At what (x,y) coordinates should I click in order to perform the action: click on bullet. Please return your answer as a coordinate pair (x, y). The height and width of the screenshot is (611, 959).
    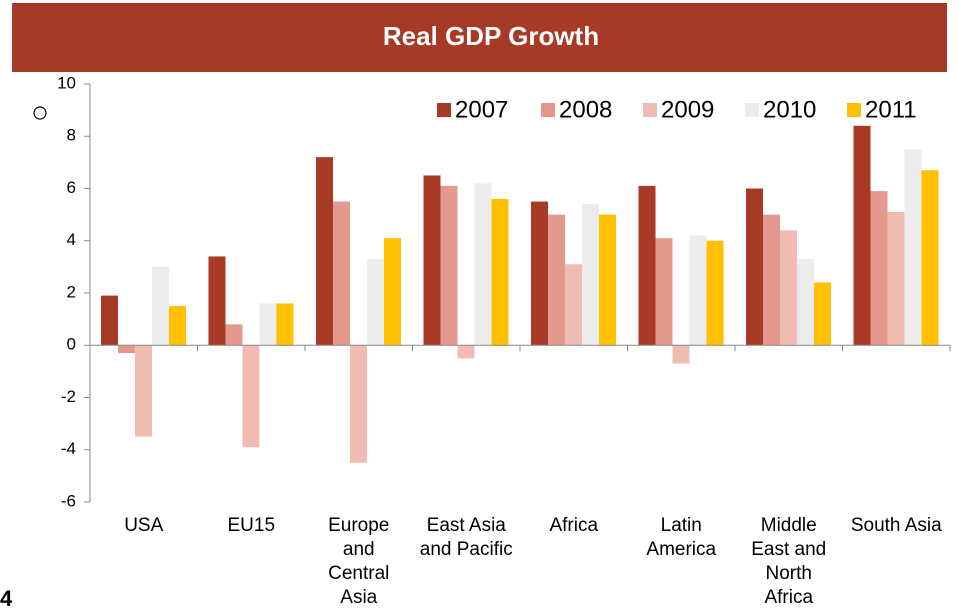
    Looking at the image, I should click on (40, 113).